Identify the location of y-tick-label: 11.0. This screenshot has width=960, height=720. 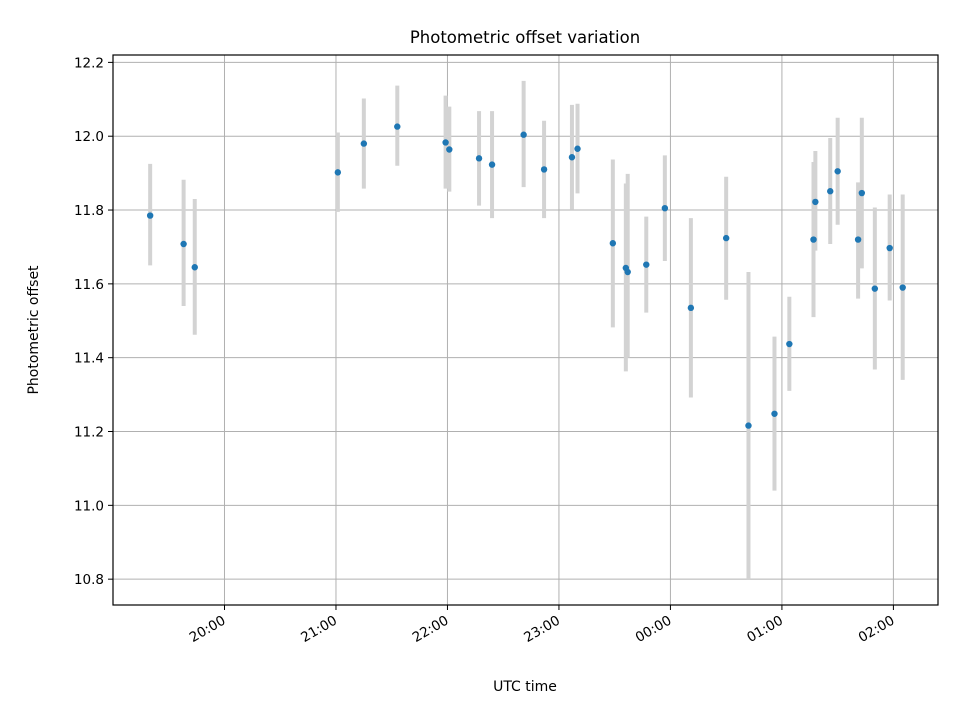
(89, 506).